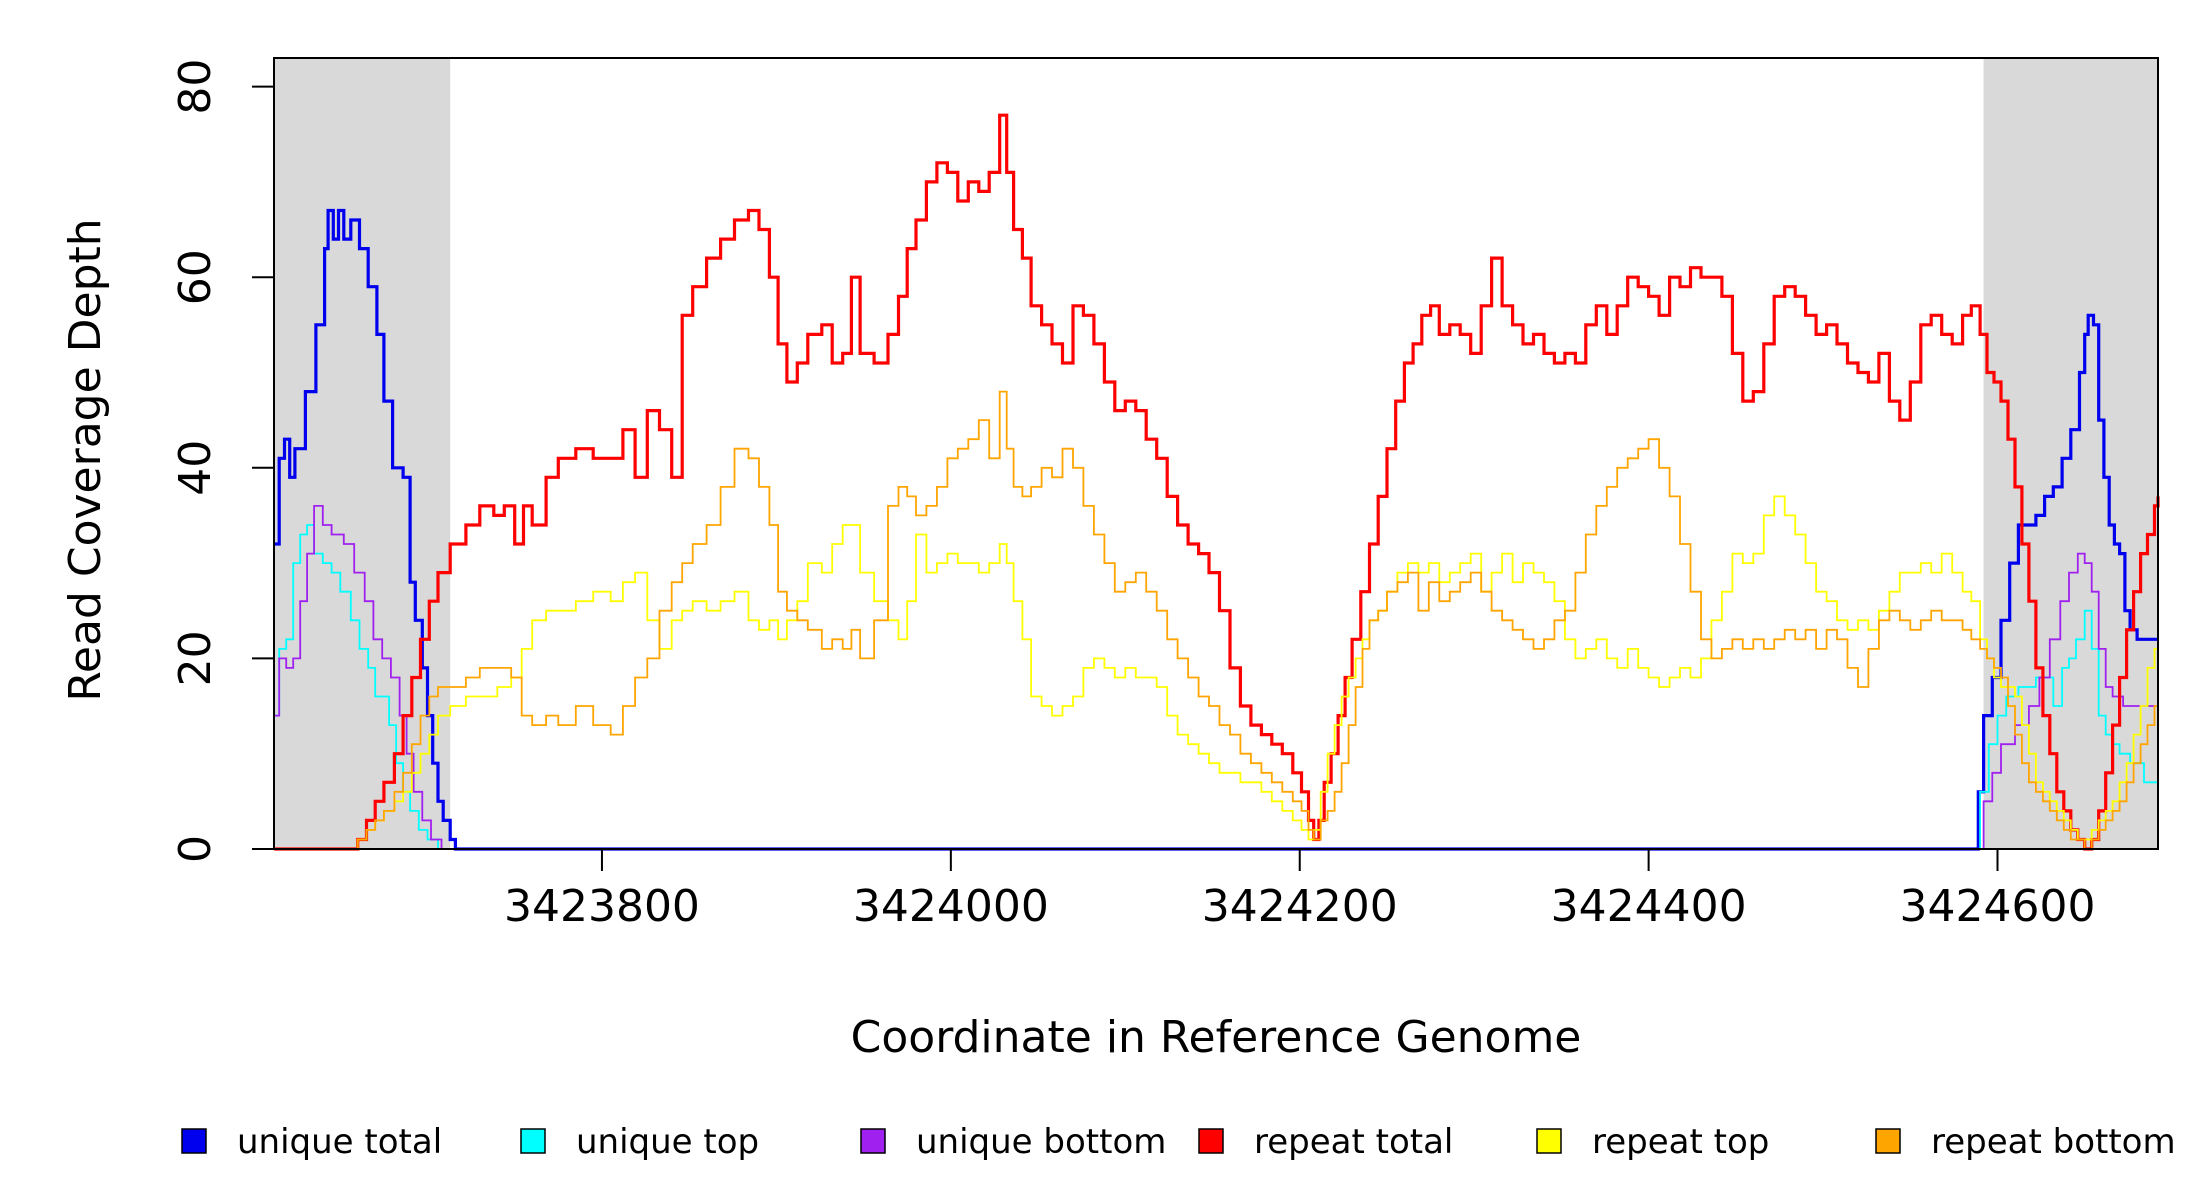  What do you see at coordinates (1300, 906) in the screenshot?
I see `x-tick-label: 3424200` at bounding box center [1300, 906].